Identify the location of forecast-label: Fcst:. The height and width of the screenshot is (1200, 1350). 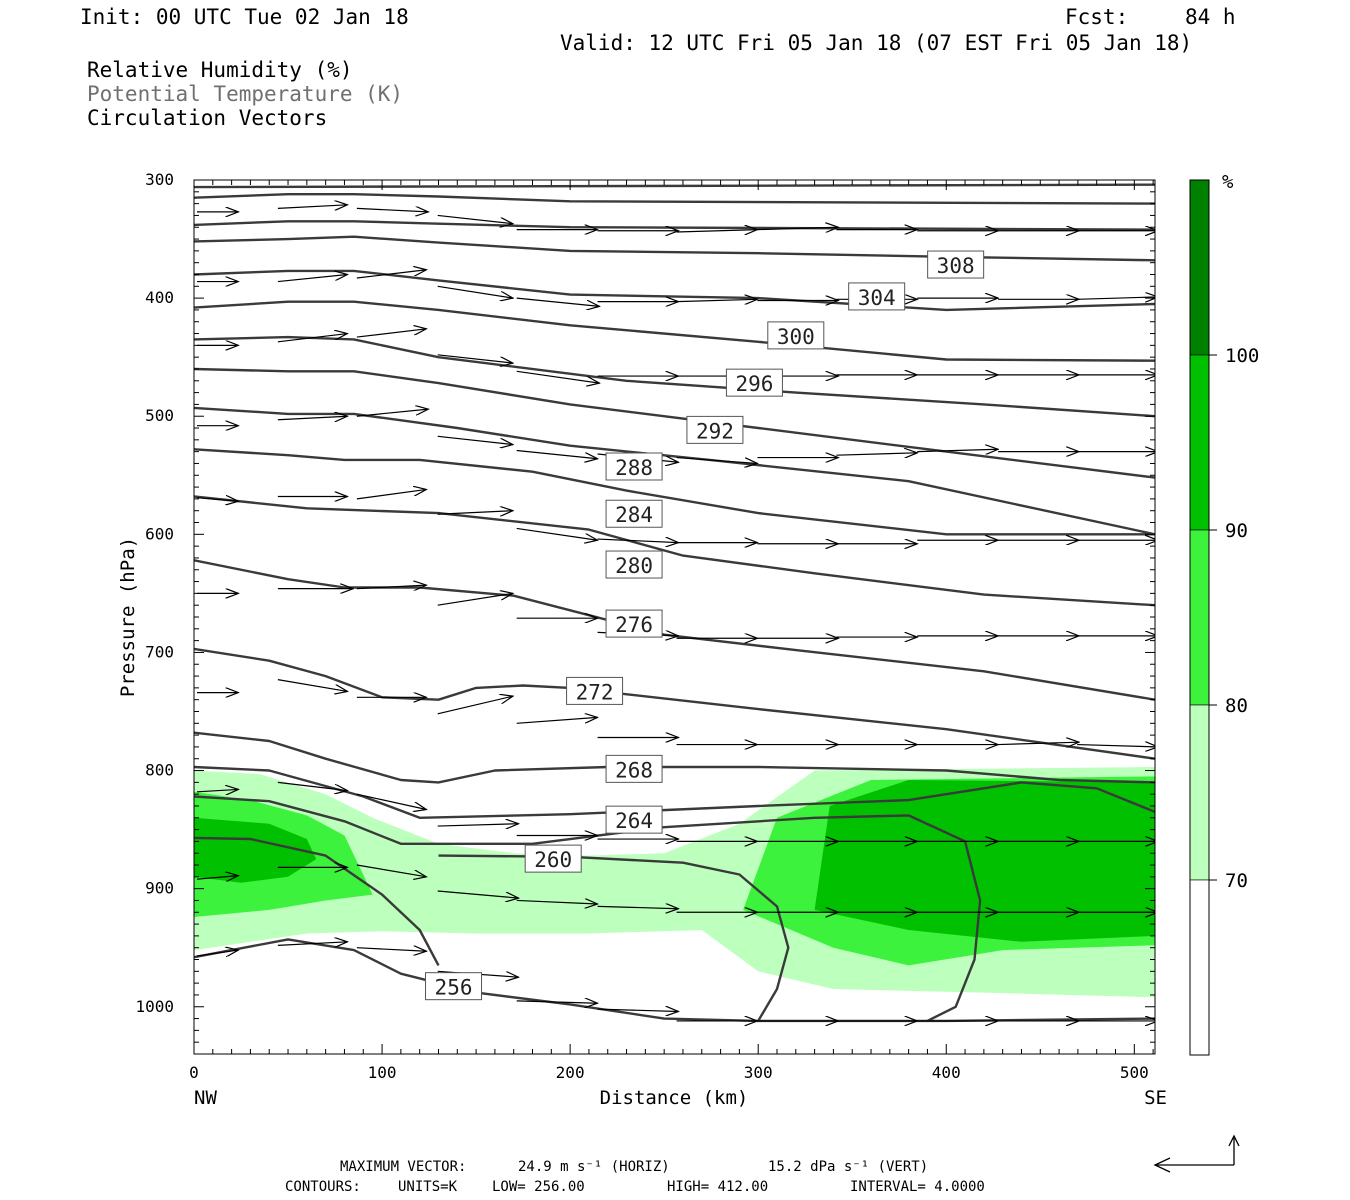
(1096, 17).